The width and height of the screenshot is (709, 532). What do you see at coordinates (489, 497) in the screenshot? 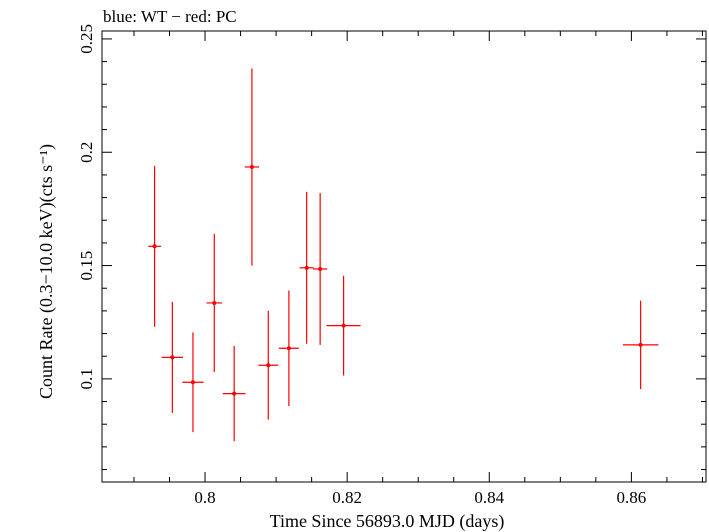
I see `x-tick-label: 0.84` at bounding box center [489, 497].